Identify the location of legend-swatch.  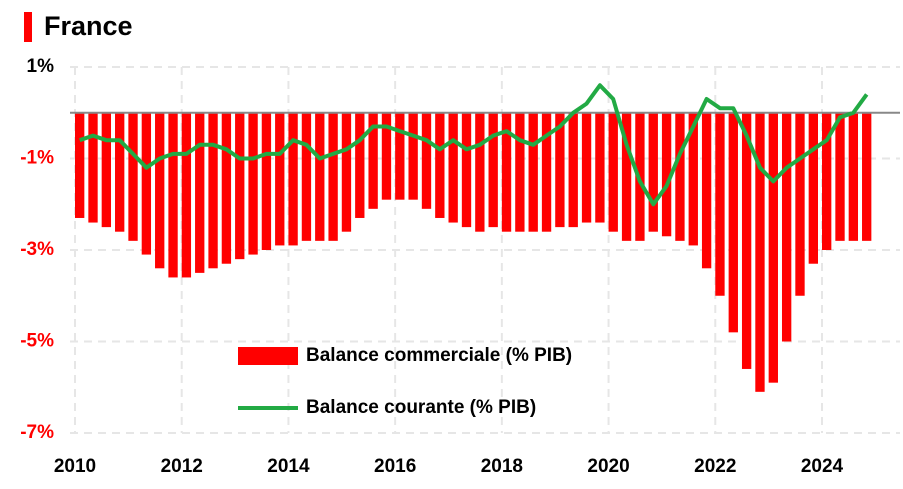
(268, 356).